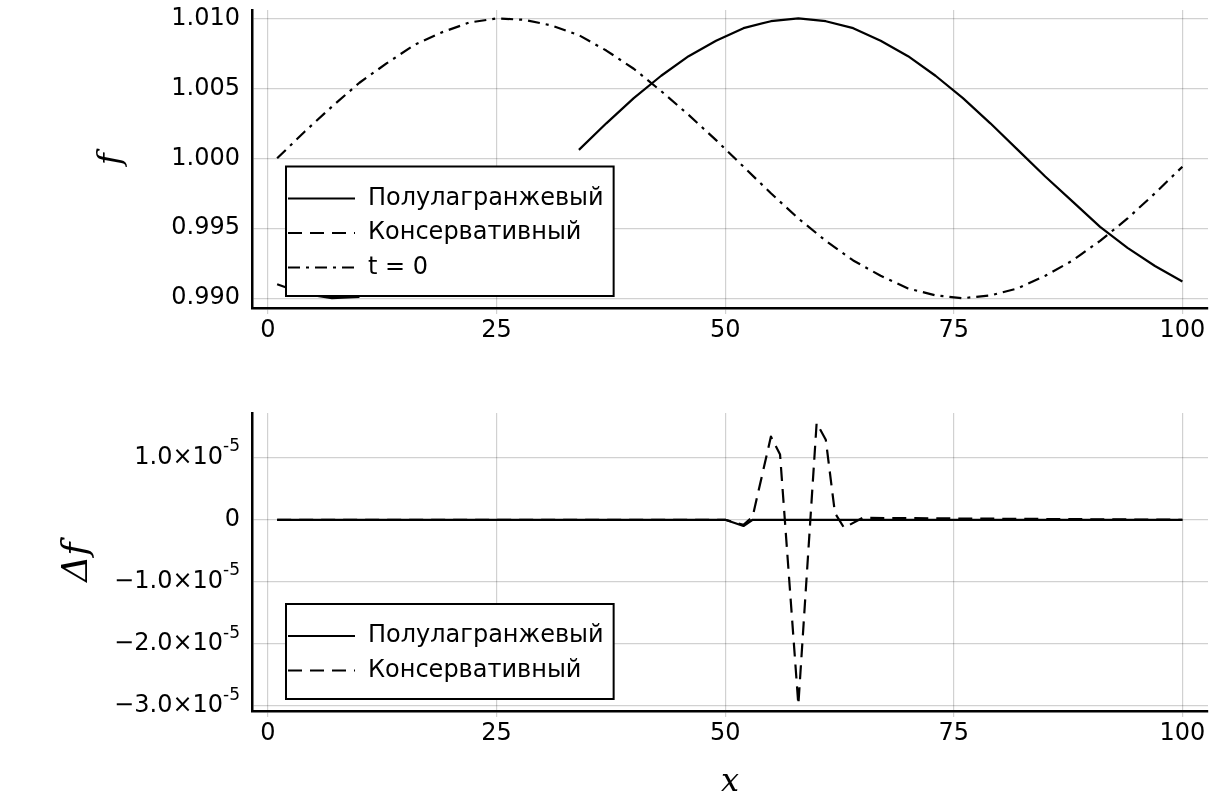 The image size is (1225, 800). What do you see at coordinates (206, 156) in the screenshot?
I see `y-tick-label: 1.000` at bounding box center [206, 156].